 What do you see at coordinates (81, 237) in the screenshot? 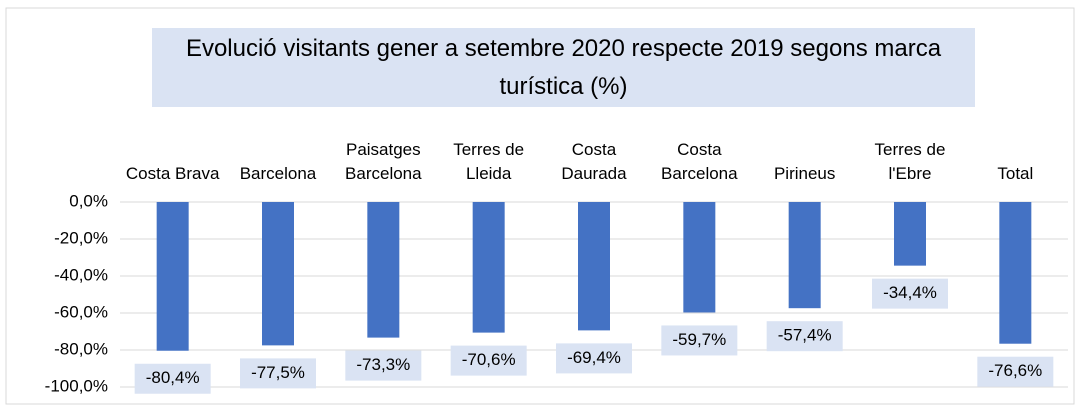
I see `y-tick-label: -20,0%` at bounding box center [81, 237].